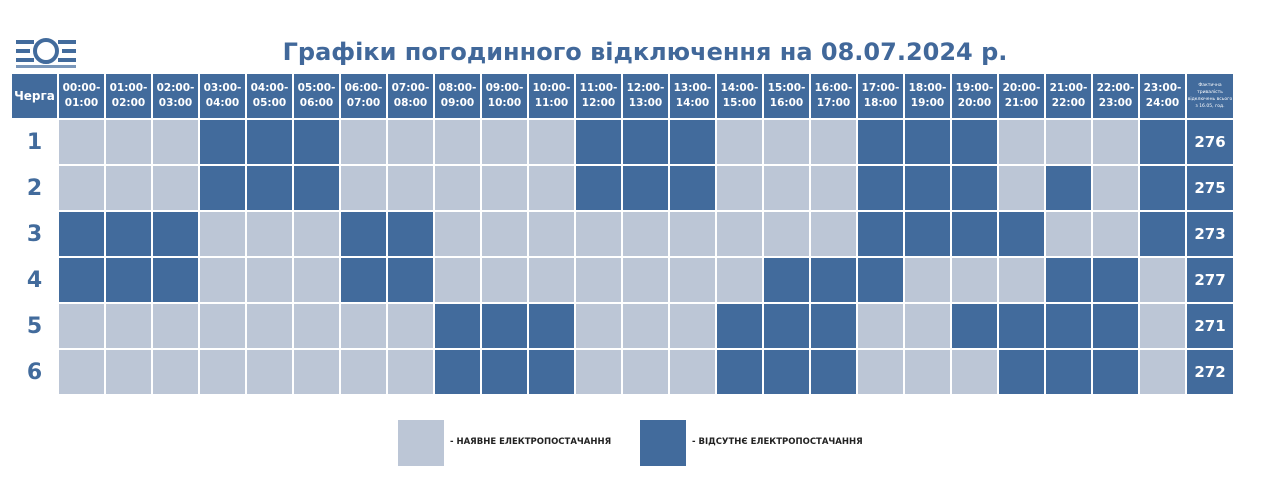  I want to click on hour-header: 00:00-01:00, so click(81, 96).